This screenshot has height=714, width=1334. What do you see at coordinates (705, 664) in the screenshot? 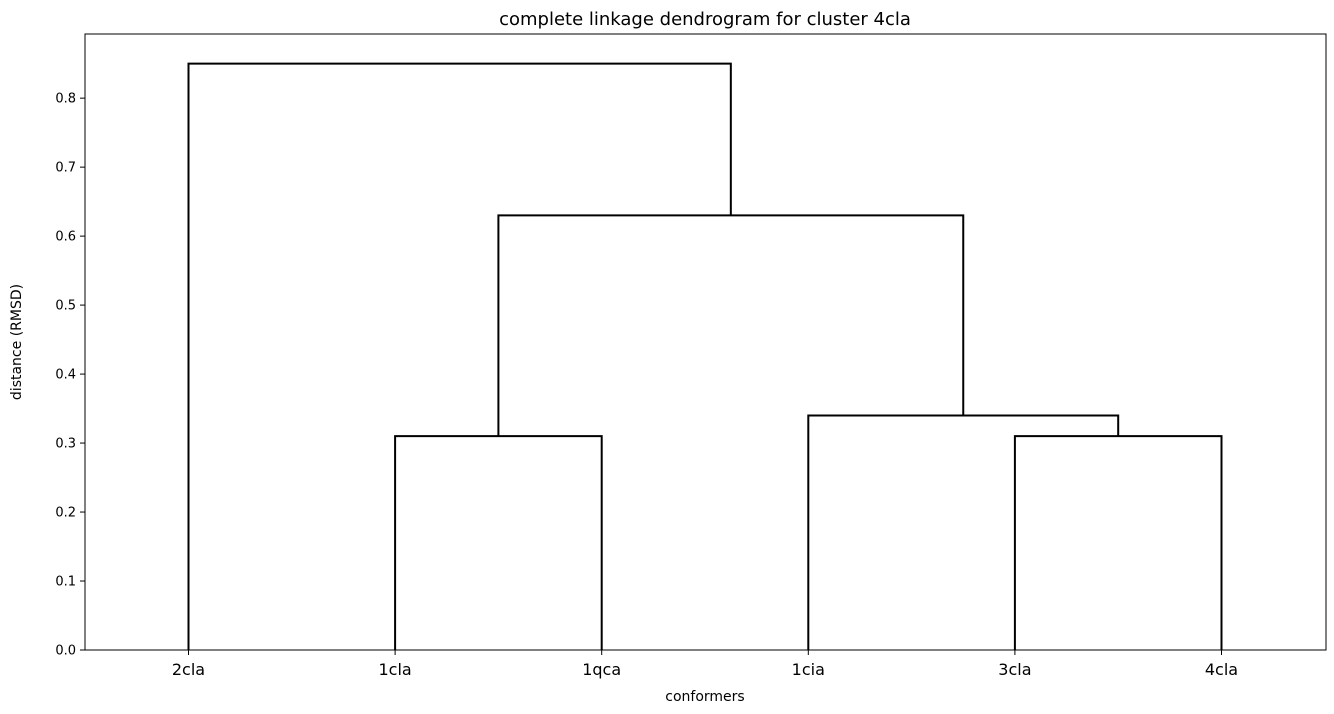
I see `x-axis-ticks: 2cla 1cla 1qca 1cia 3cla 4cla` at bounding box center [705, 664].